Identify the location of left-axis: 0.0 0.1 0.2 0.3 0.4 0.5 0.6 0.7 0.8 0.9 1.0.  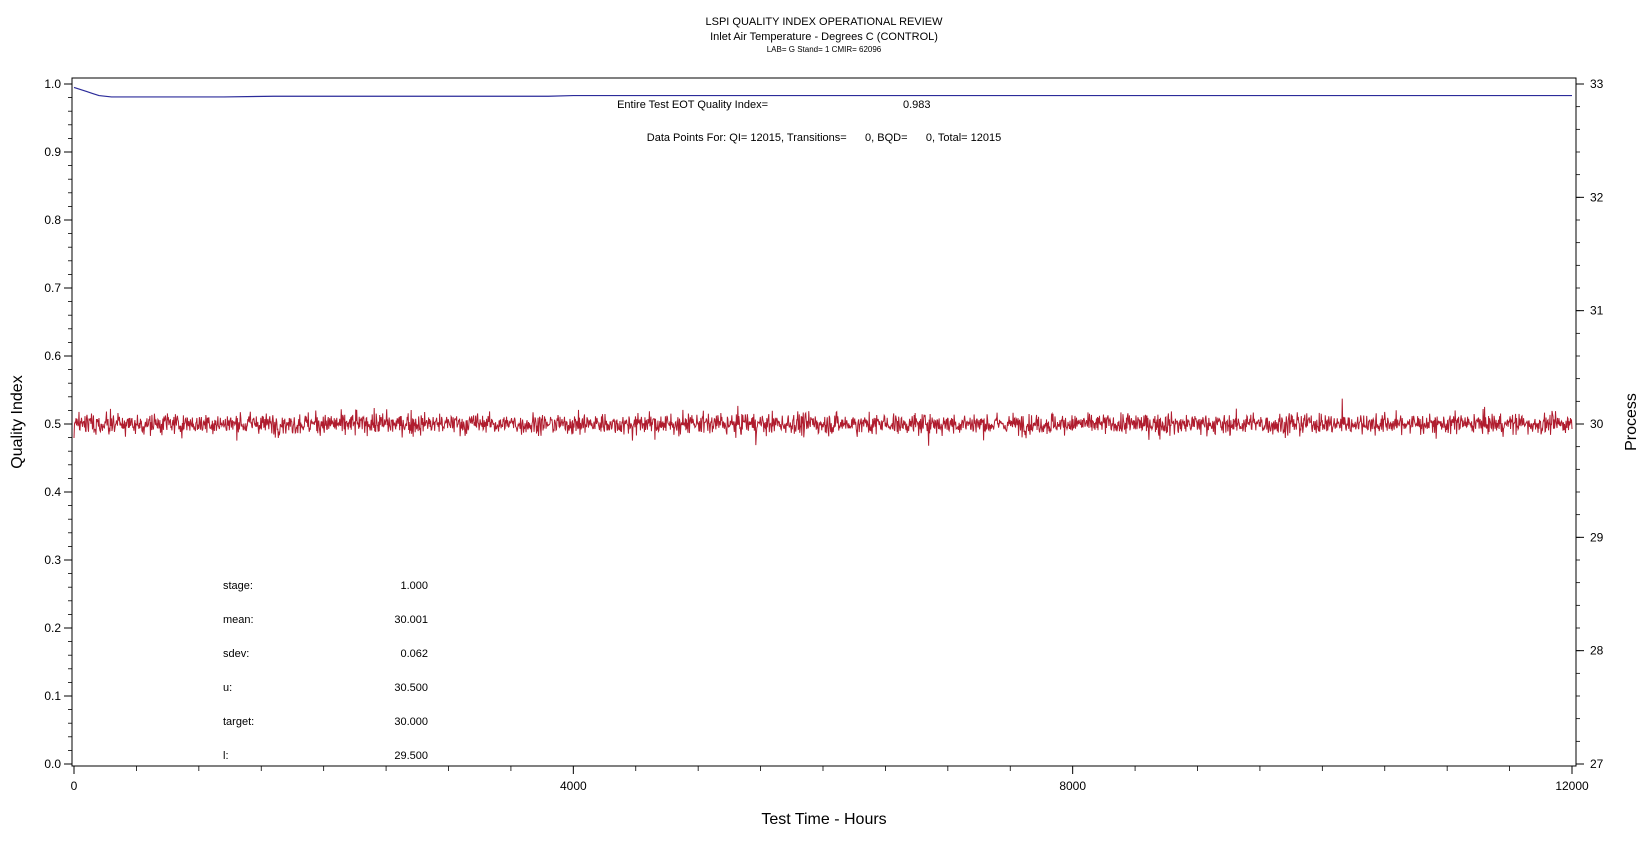
(58, 424).